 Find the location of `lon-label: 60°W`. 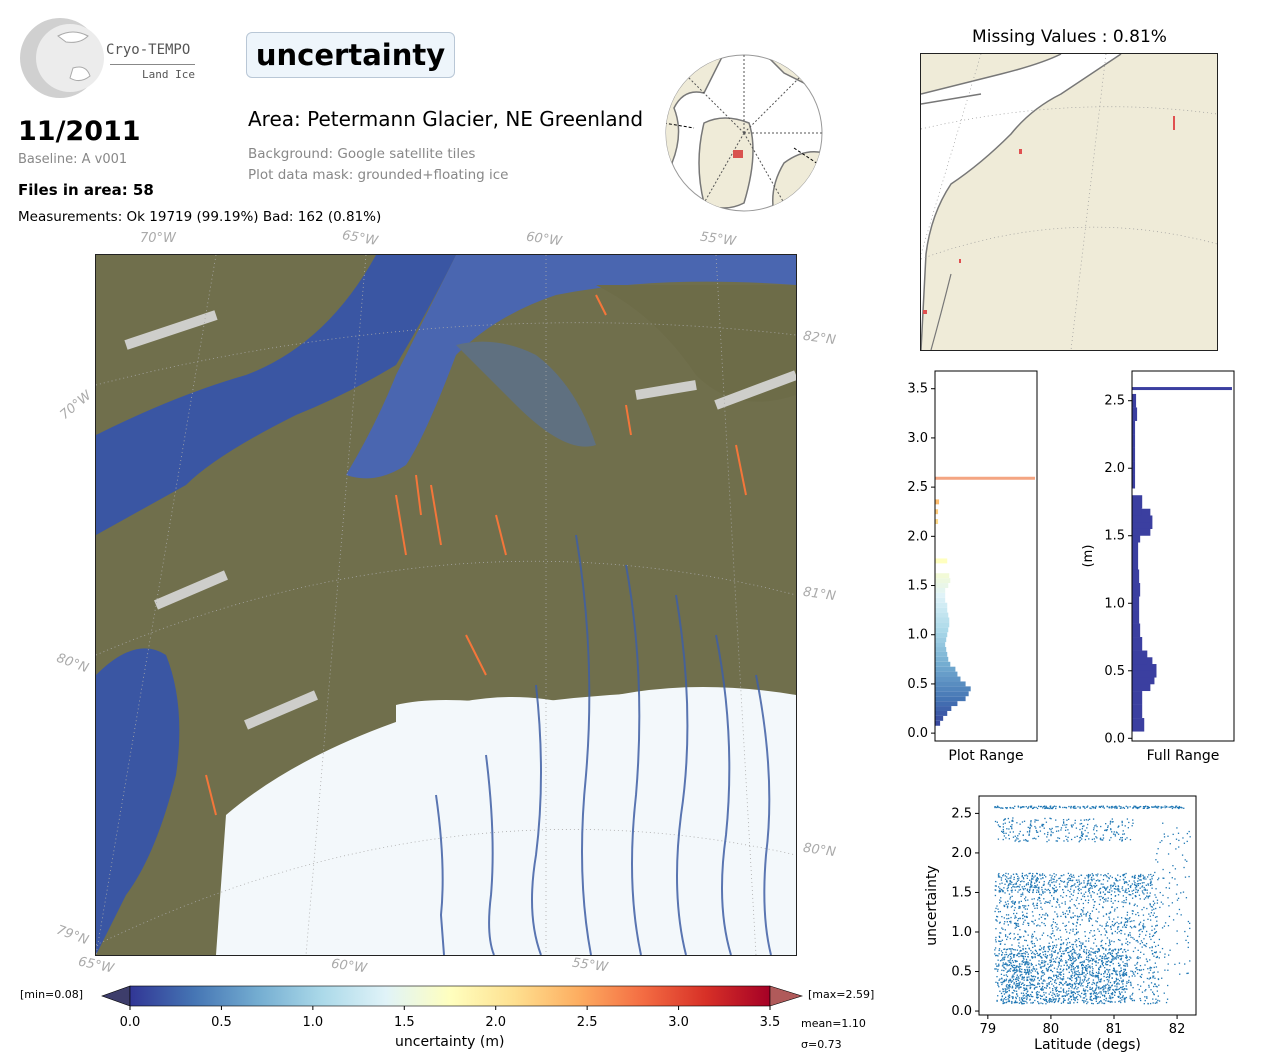

lon-label: 60°W is located at coordinates (349, 966).